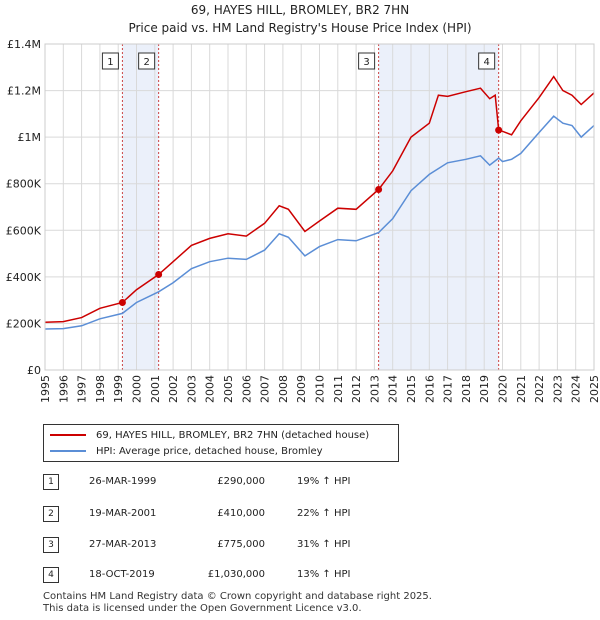 The width and height of the screenshot is (600, 620). I want to click on x-tick-label: 2017, so click(448, 389).